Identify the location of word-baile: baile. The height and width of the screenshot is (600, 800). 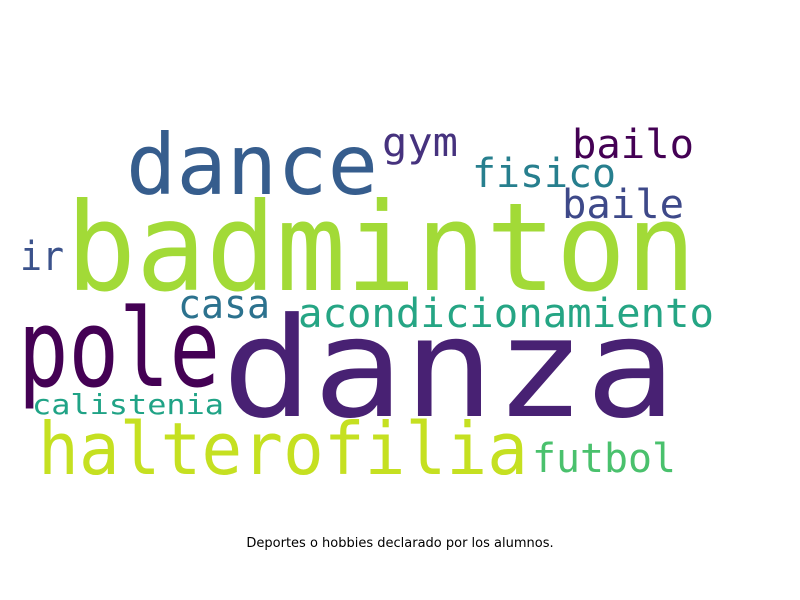
(623, 205).